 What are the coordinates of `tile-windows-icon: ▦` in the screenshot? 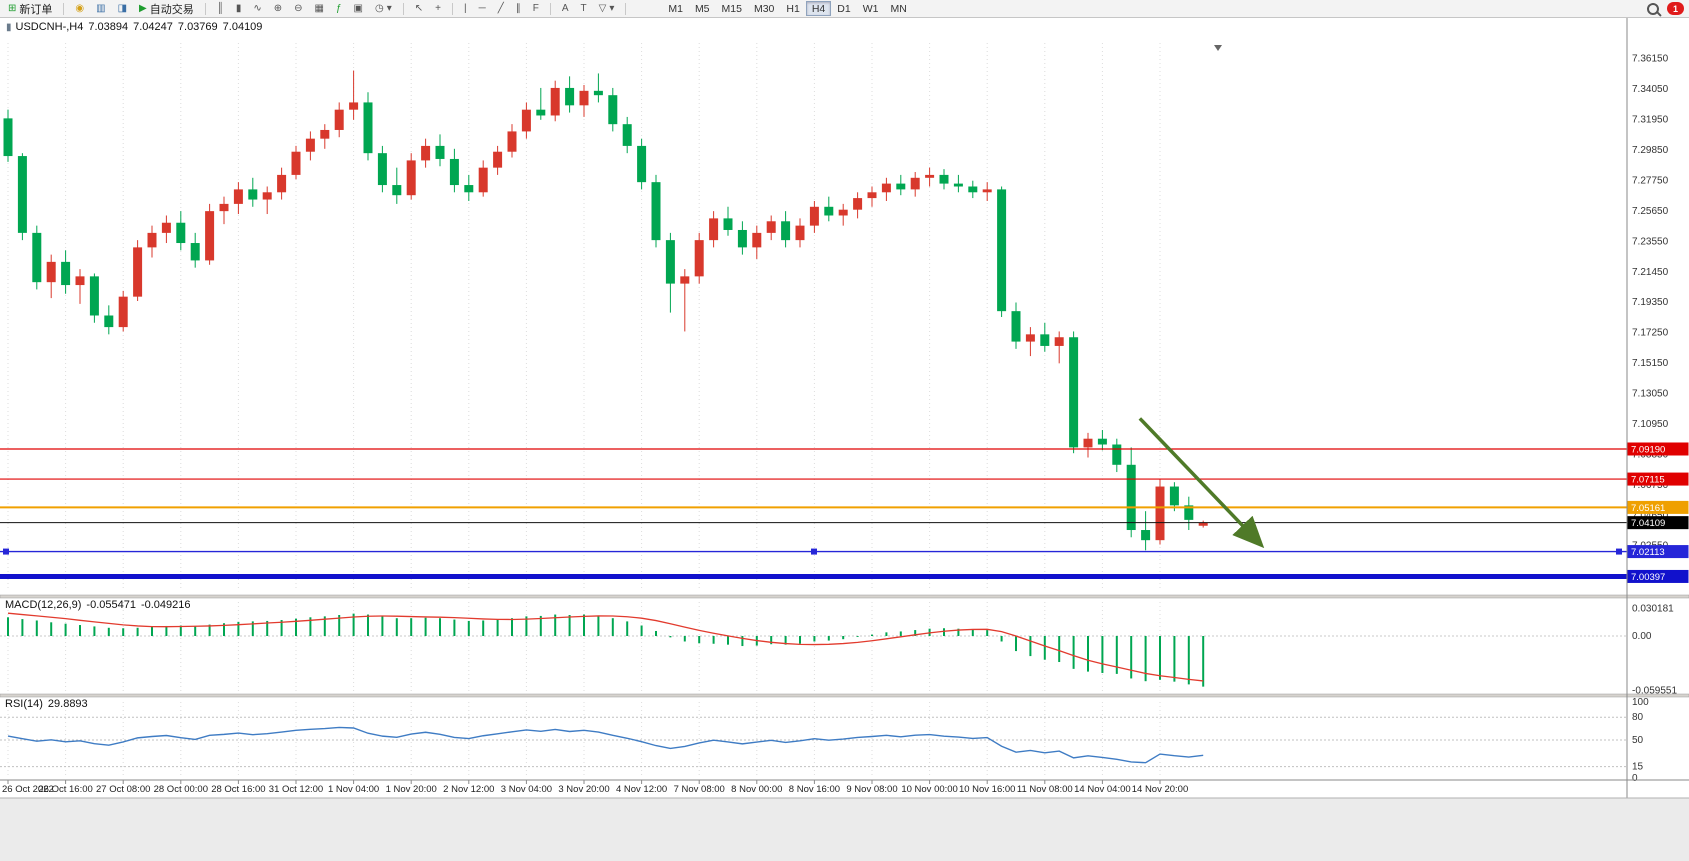 It's located at (319, 8).